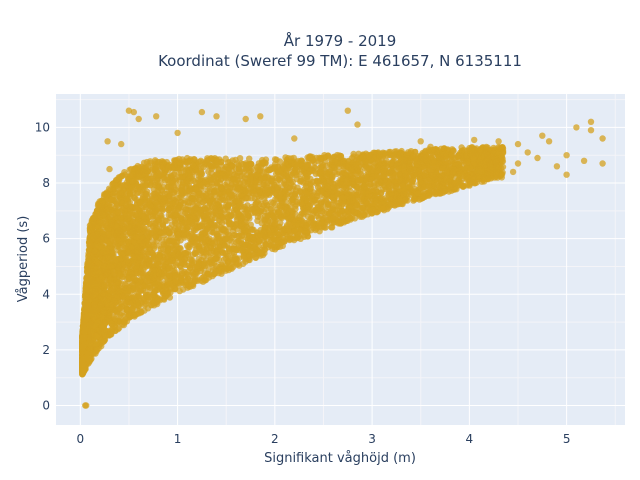 This screenshot has height=480, width=640. What do you see at coordinates (340, 40) in the screenshot?
I see `chart-title-line-1: År 1979 - 2019` at bounding box center [340, 40].